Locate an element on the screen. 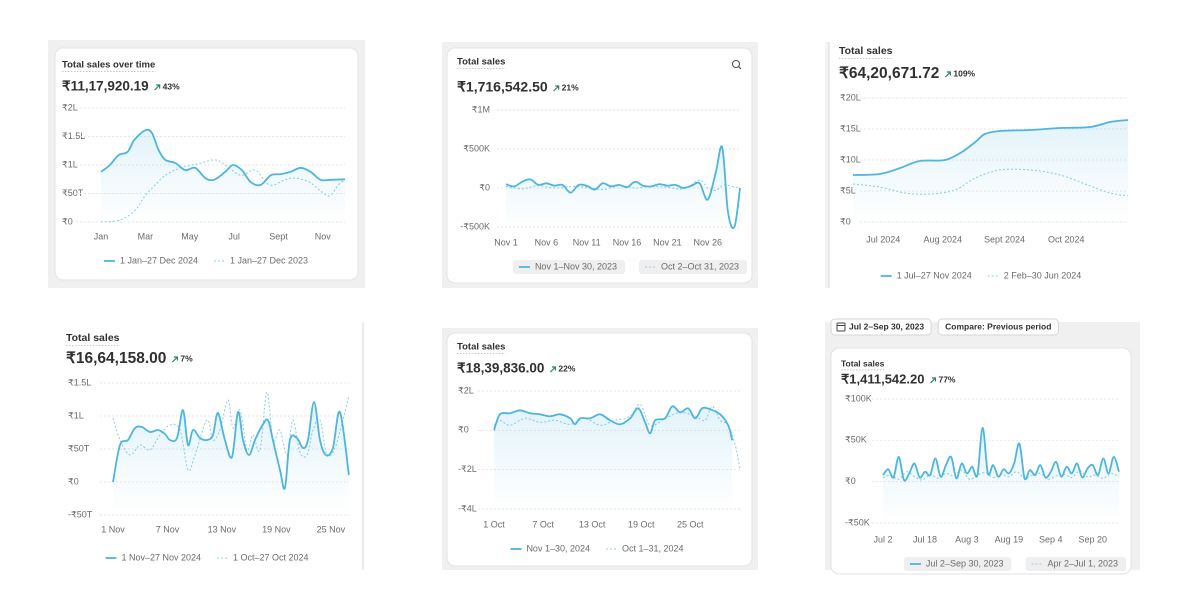  x-tick-label: Jul is located at coordinates (234, 236).